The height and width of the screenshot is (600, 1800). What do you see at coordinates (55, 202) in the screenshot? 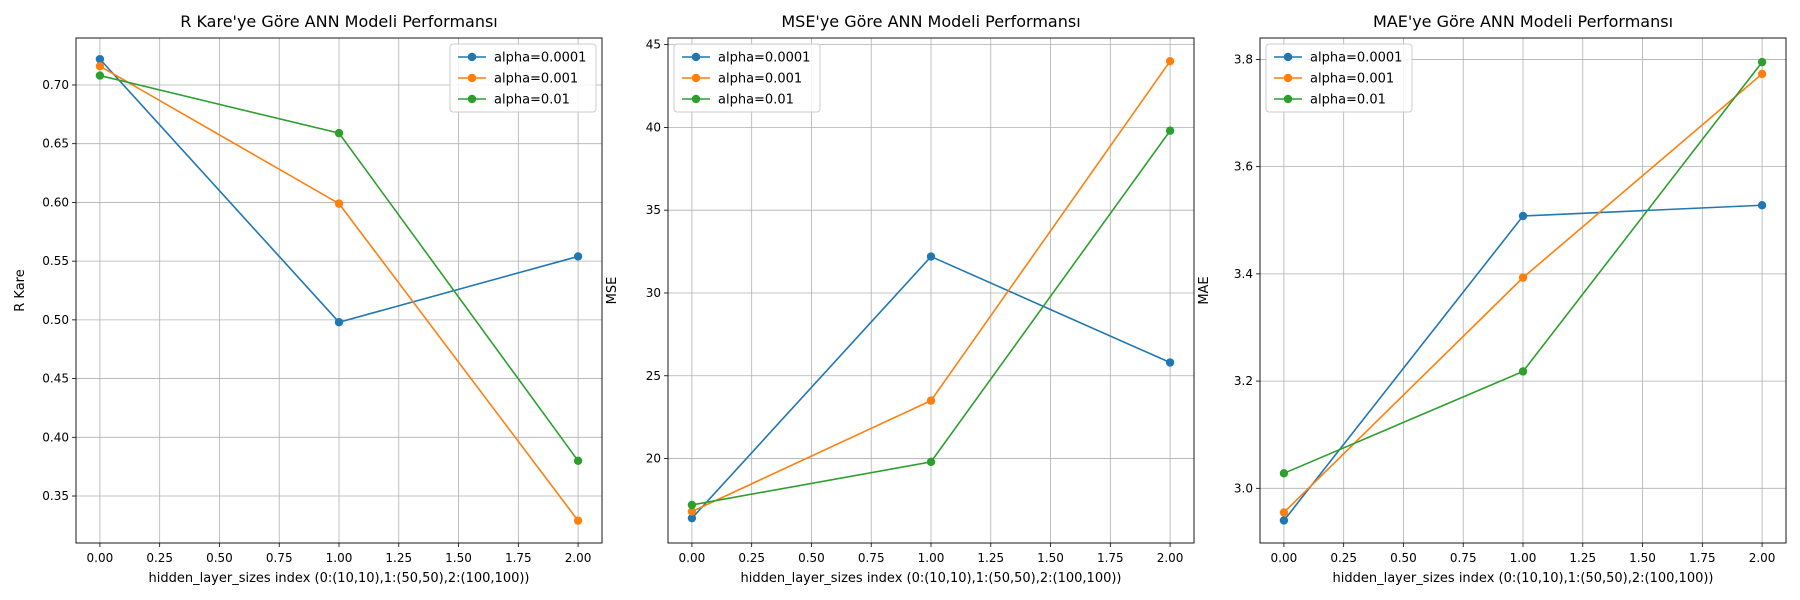
I see `y-tick-label: 0.60` at bounding box center [55, 202].